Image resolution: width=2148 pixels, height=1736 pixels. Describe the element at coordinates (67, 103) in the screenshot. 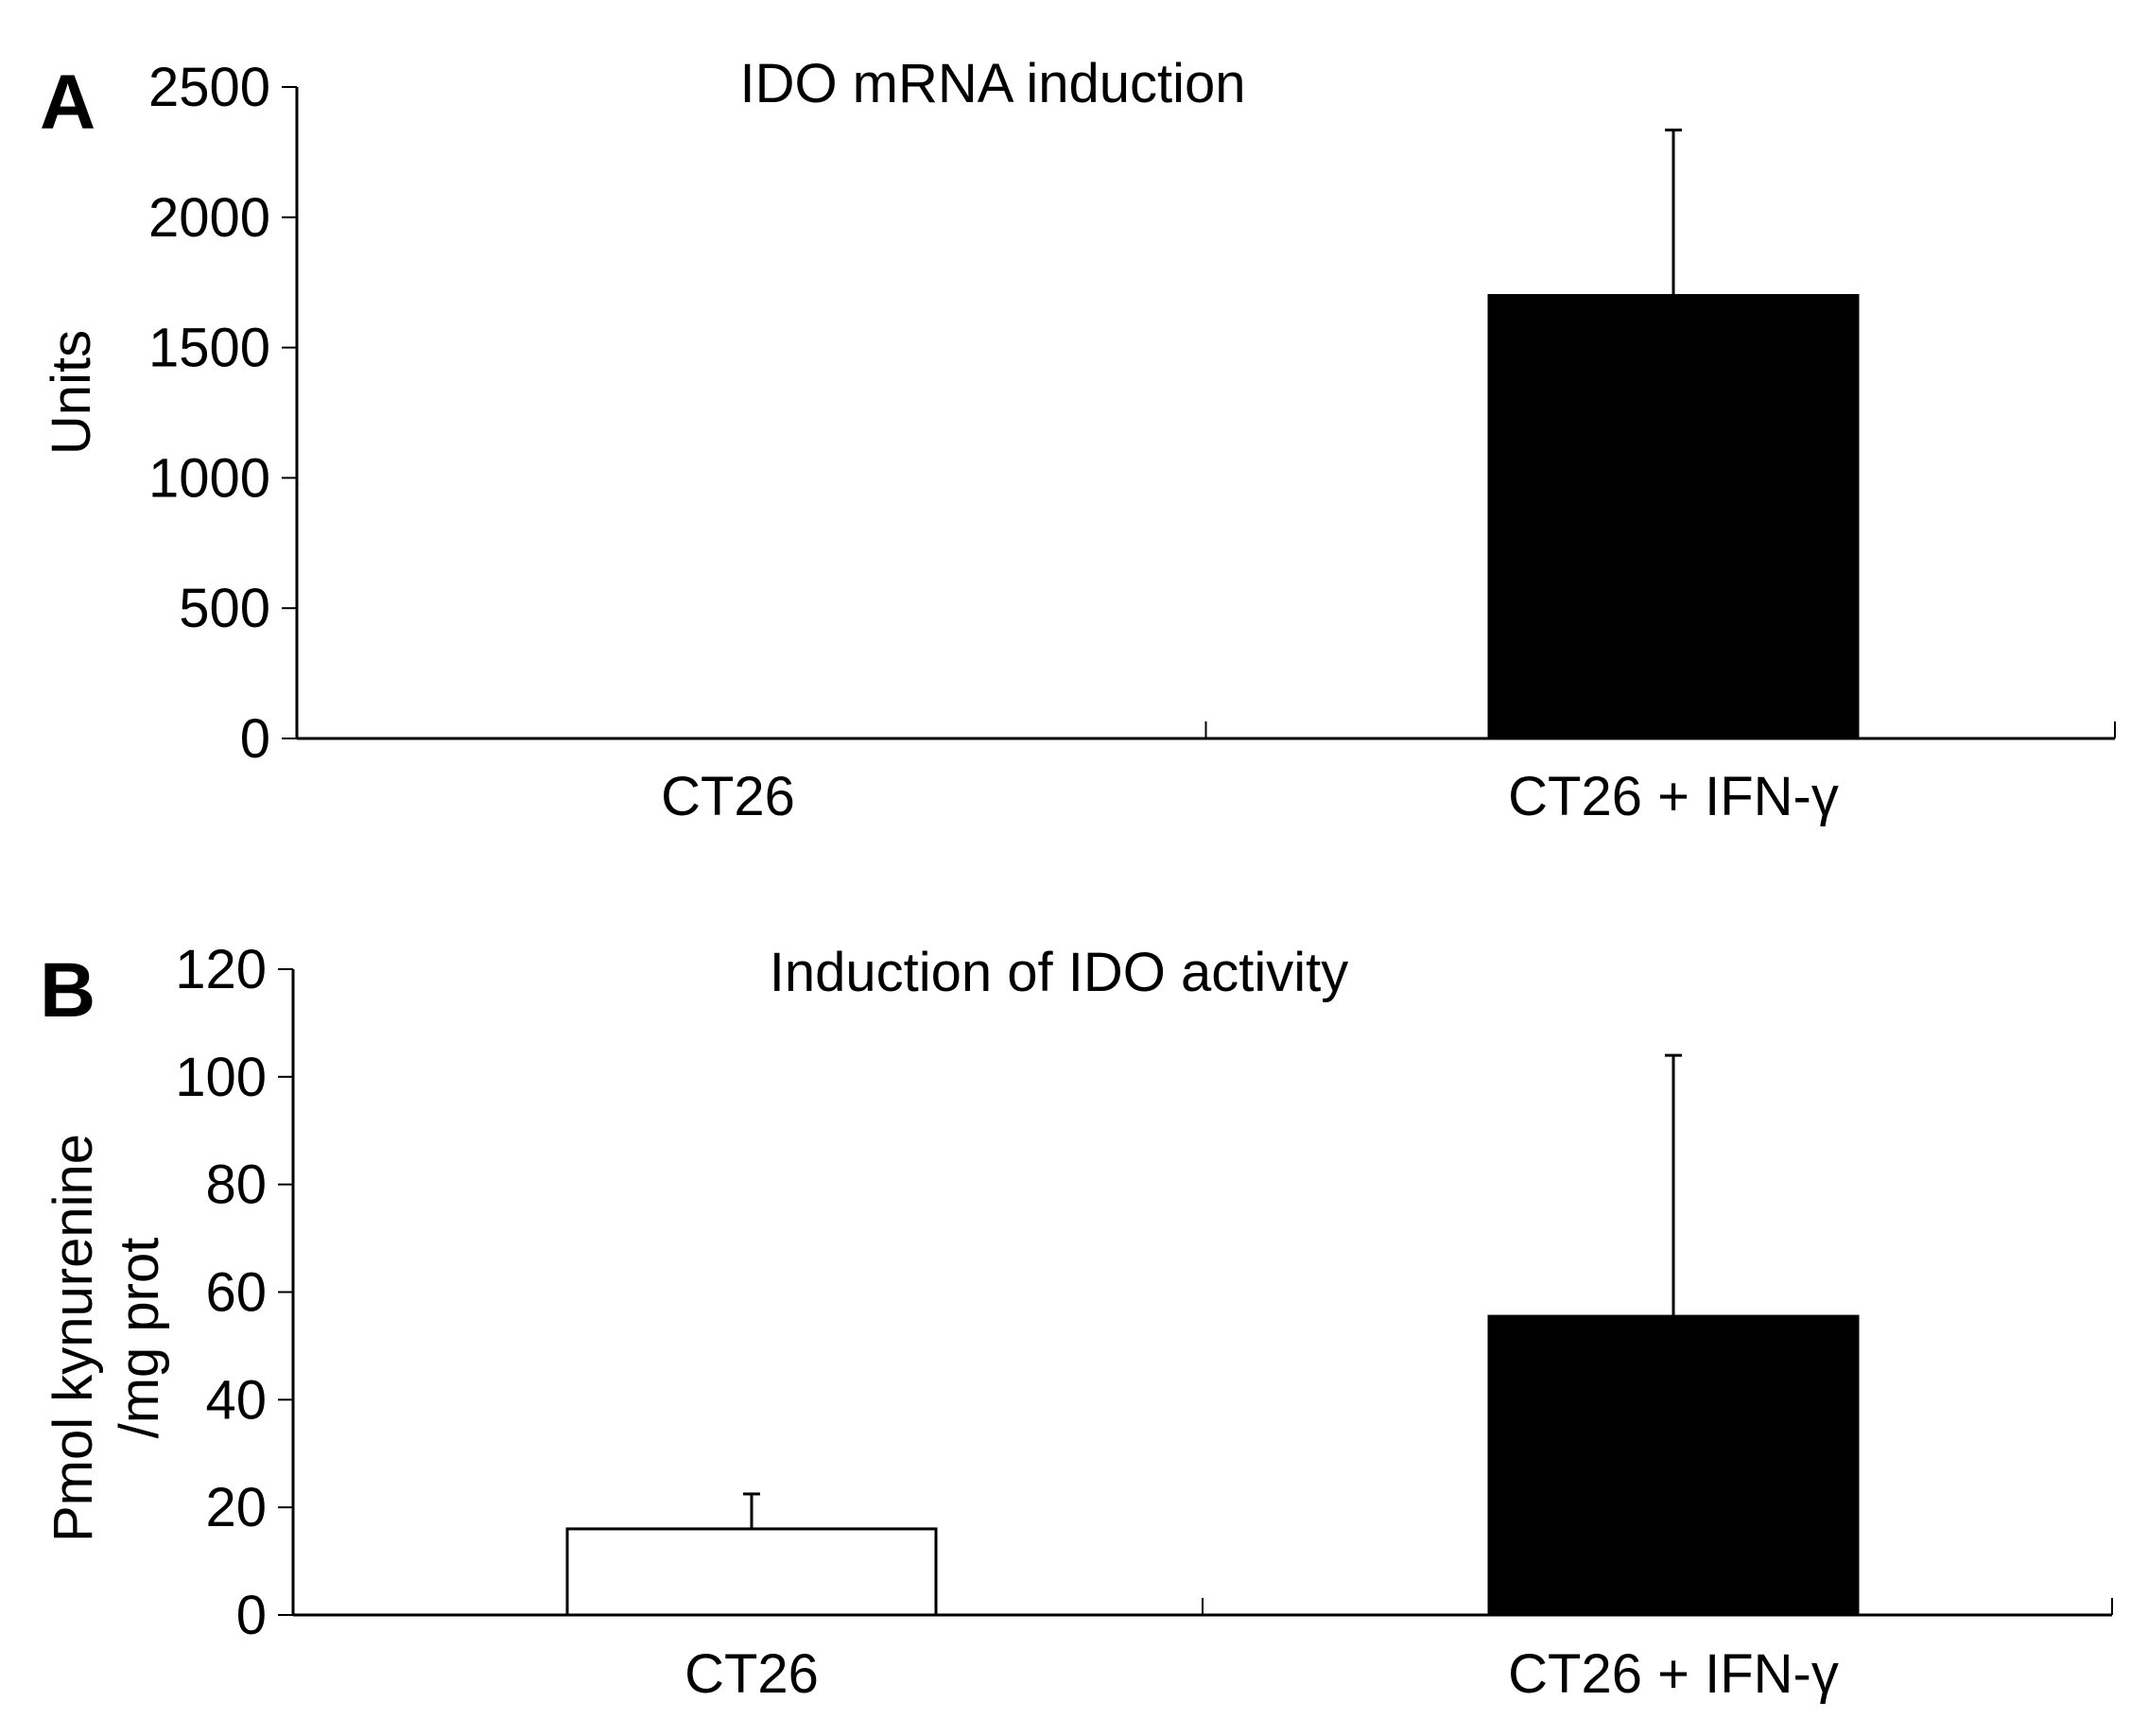

I see `panel-label-a: A` at that location.